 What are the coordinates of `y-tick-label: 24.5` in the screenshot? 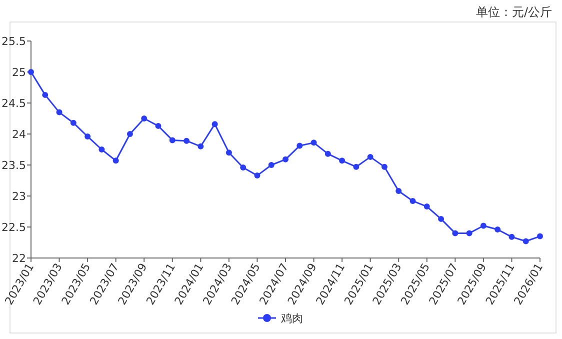 It's located at (14, 103).